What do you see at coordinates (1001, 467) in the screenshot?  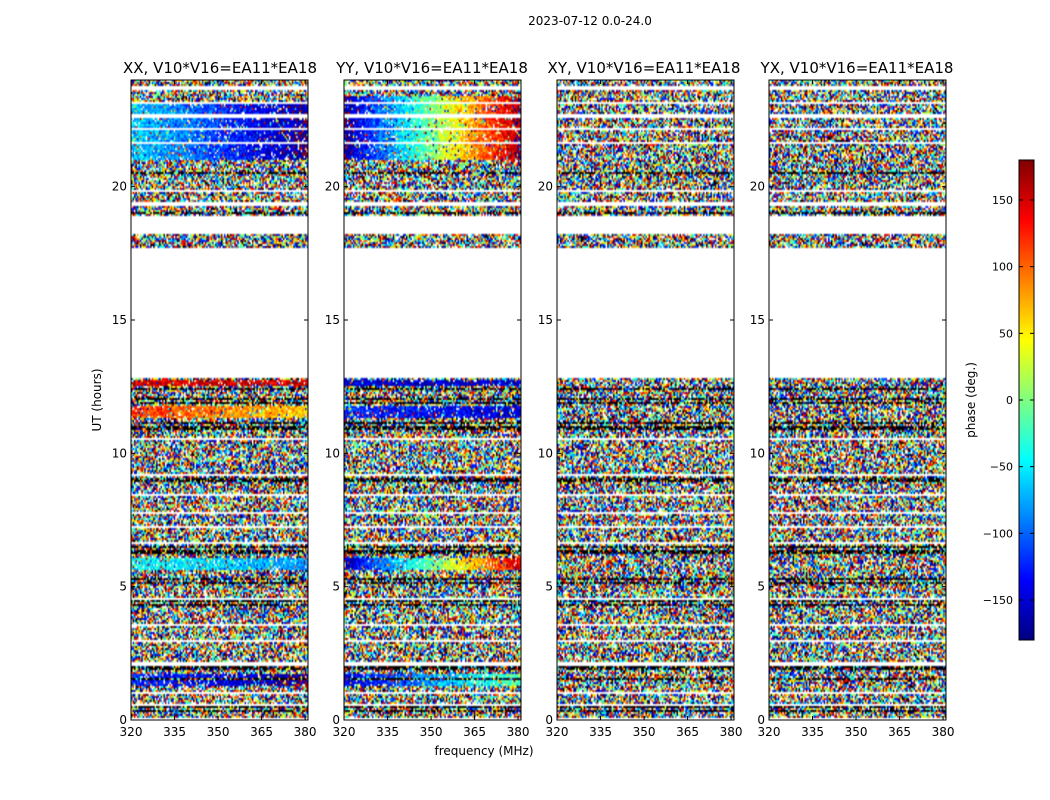 I see `colorbar-tick-label: −50` at bounding box center [1001, 467].